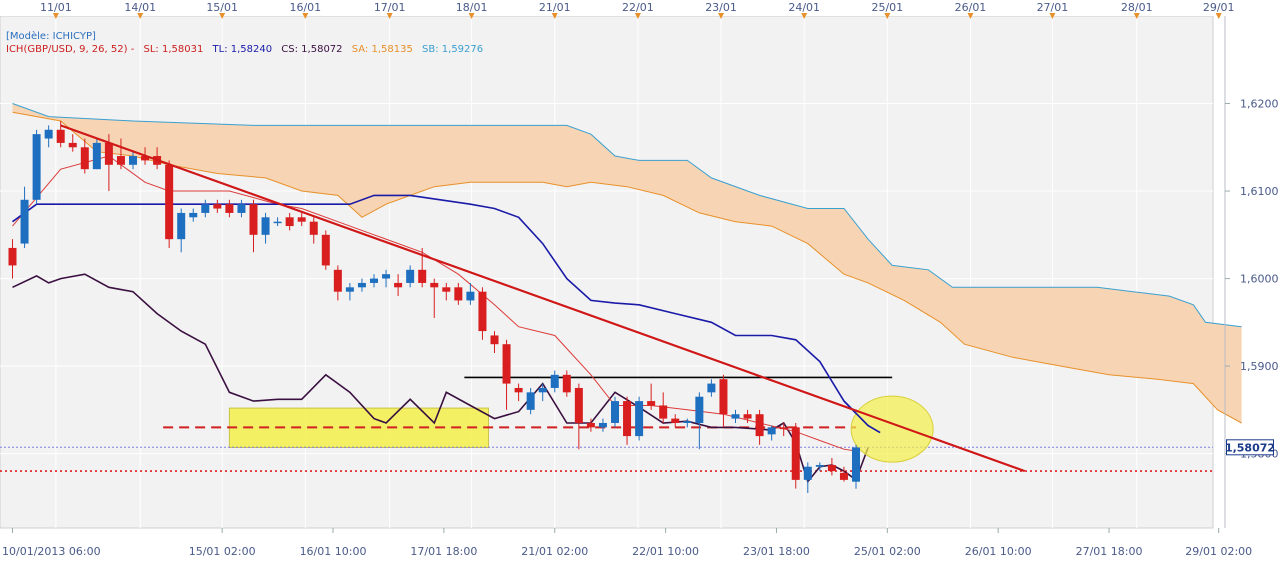 The width and height of the screenshot is (1280, 566). I want to click on current-price-label: 1,58072, so click(1250, 447).